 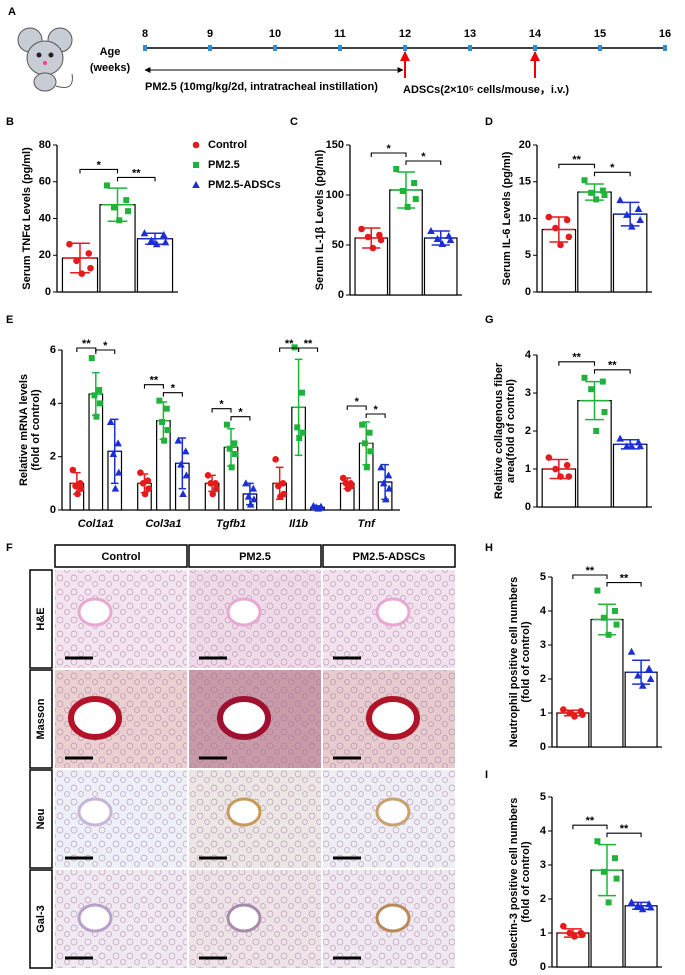 I want to click on y-axis-label: area(fold of control), so click(x=511, y=431).